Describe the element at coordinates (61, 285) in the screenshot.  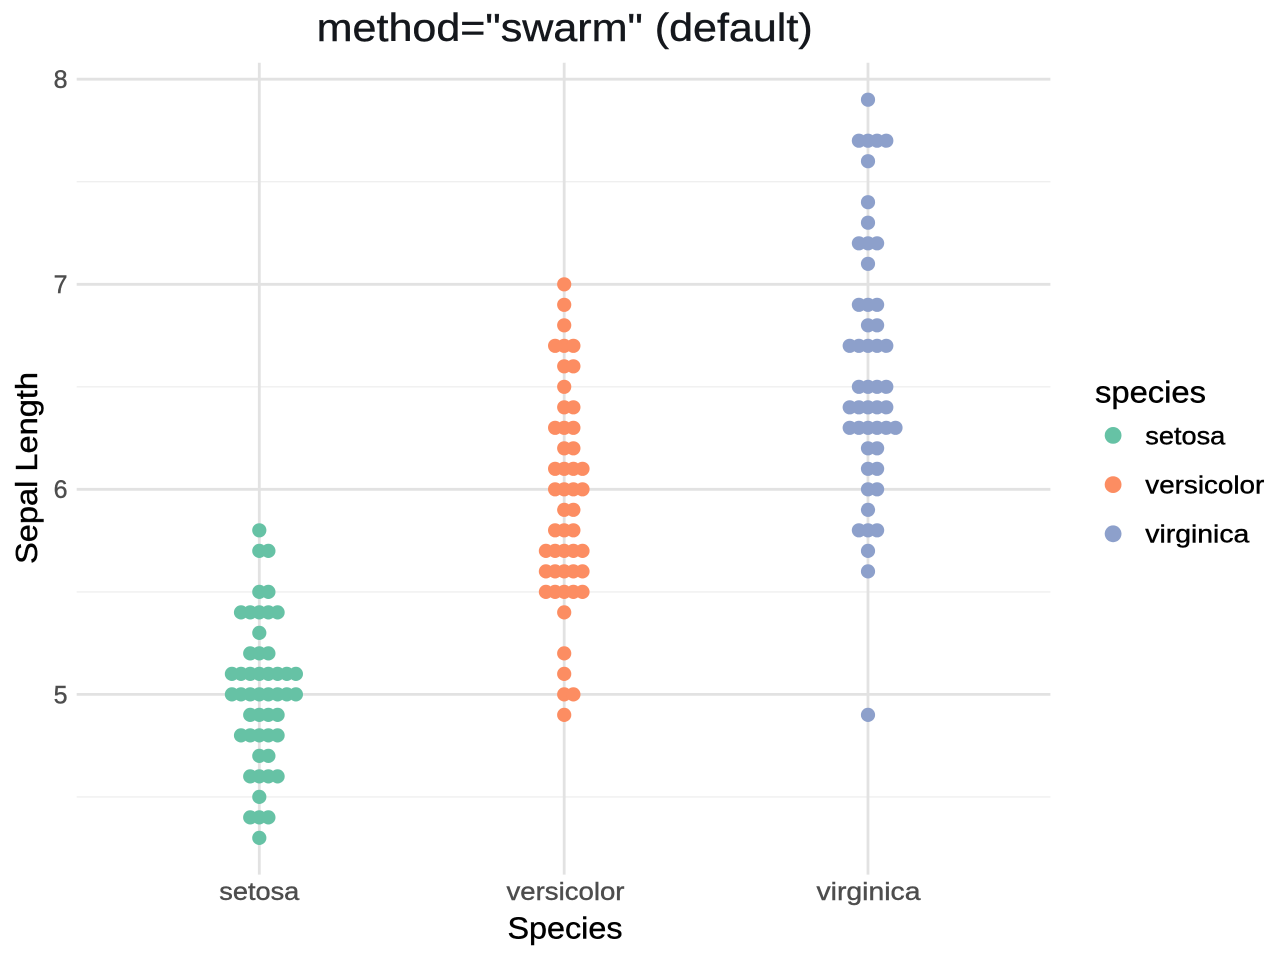
I see `svg-text: 7` at that location.